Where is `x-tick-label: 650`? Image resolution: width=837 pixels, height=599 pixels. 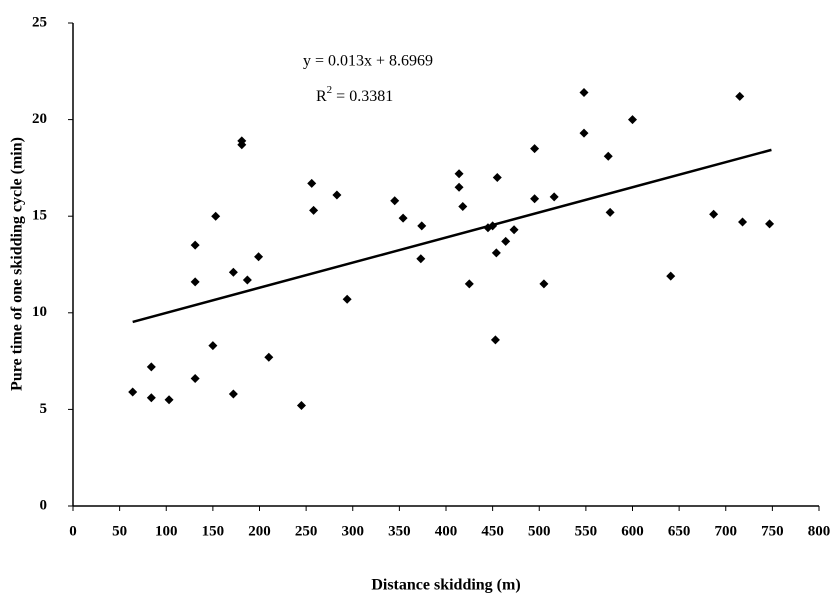 x-tick-label: 650 is located at coordinates (679, 531).